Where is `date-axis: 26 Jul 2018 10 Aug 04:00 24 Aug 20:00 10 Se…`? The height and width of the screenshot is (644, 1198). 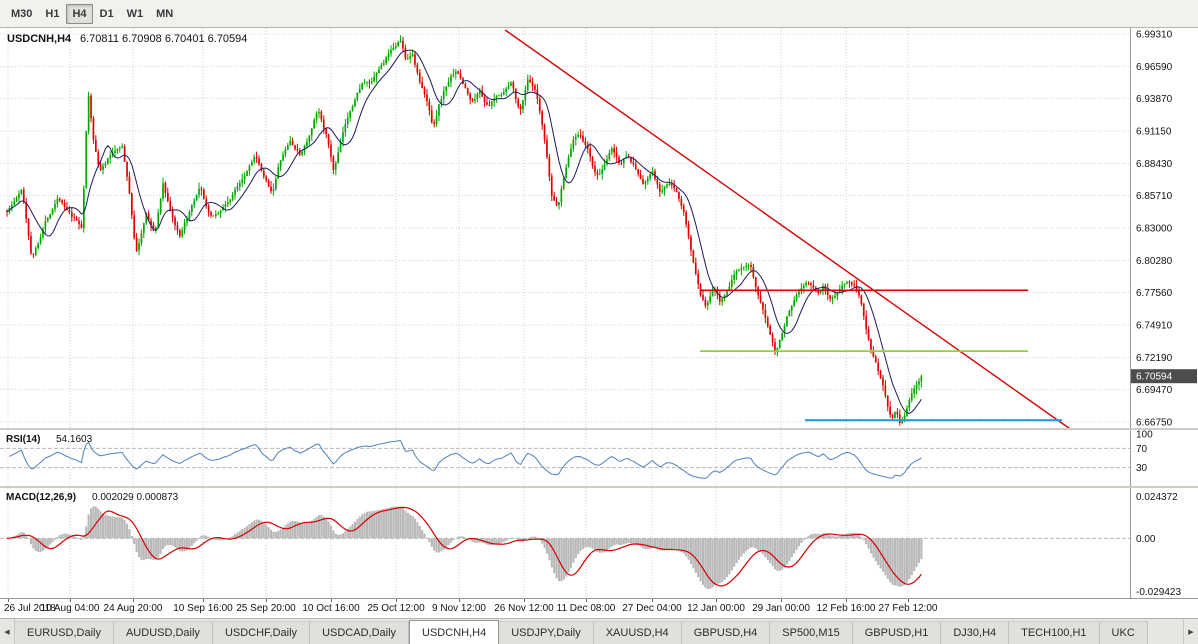
date-axis: 26 Jul 2018 10 Aug 04:00 24 Aug 20:00 10 Se… is located at coordinates (599, 608).